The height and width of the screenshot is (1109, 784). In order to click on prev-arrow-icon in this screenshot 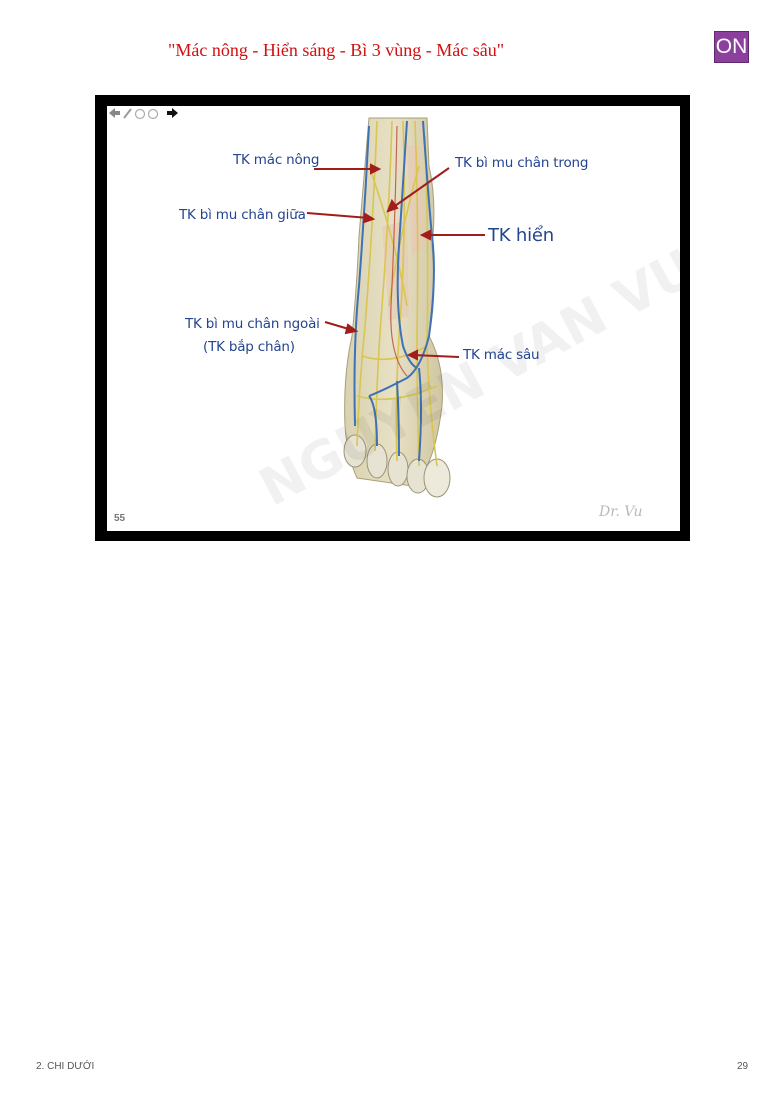, I will do `click(114, 113)`.